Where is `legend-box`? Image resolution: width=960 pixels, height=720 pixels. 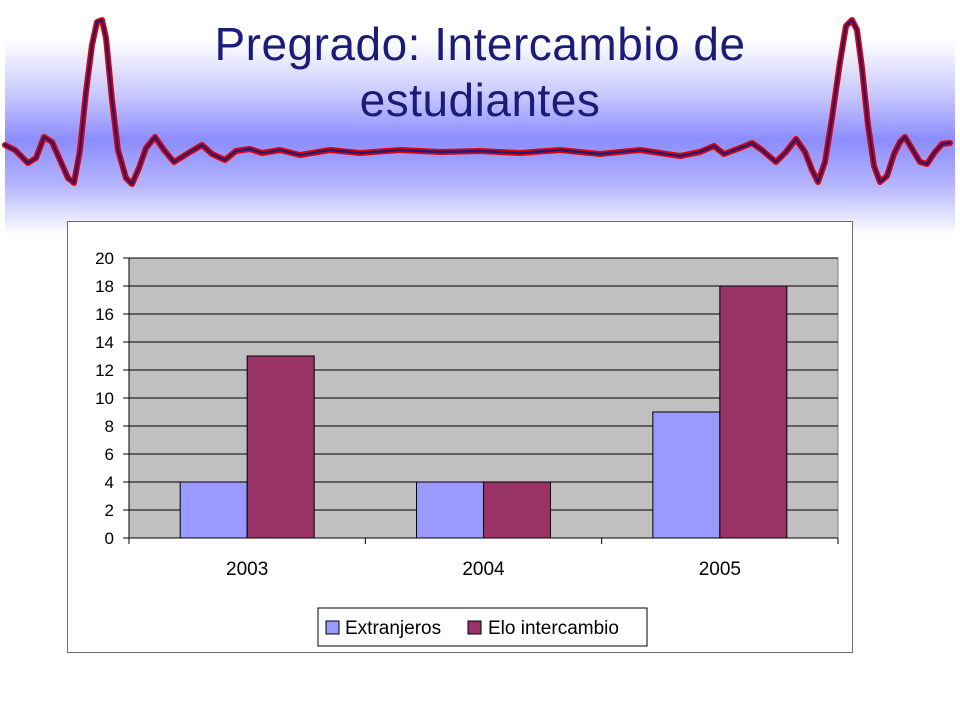
legend-box is located at coordinates (482, 627).